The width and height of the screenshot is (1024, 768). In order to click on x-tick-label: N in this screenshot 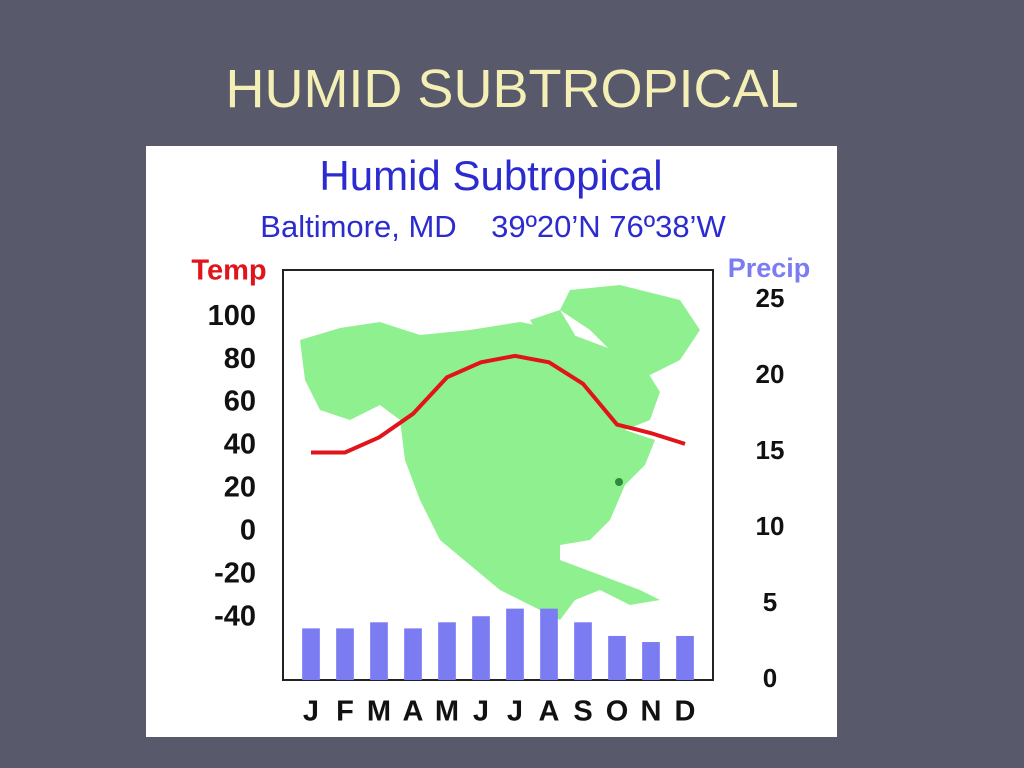, I will do `click(651, 712)`.